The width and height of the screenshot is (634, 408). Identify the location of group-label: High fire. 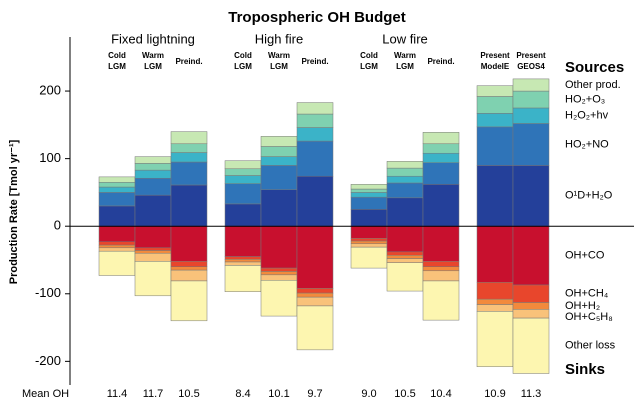
(279, 38).